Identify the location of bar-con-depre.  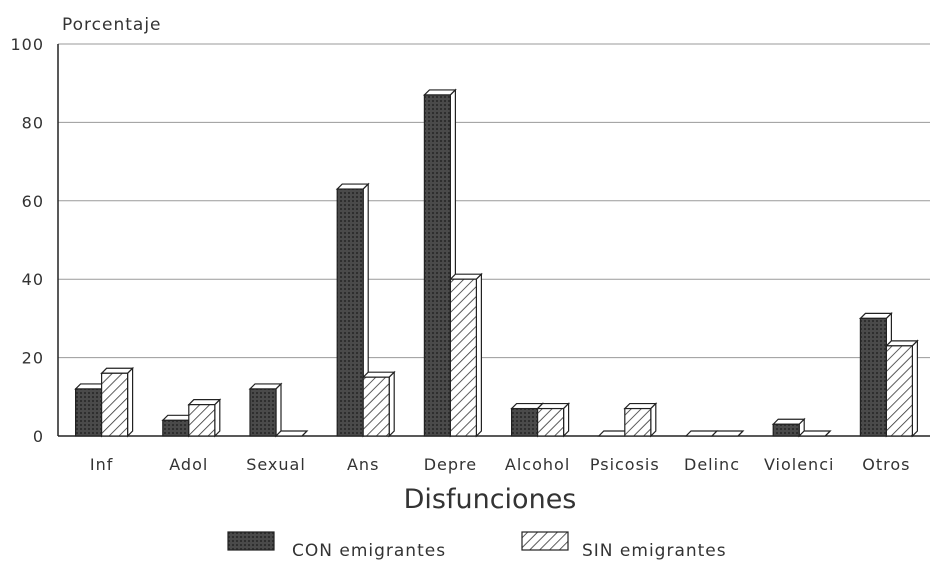
(439, 263).